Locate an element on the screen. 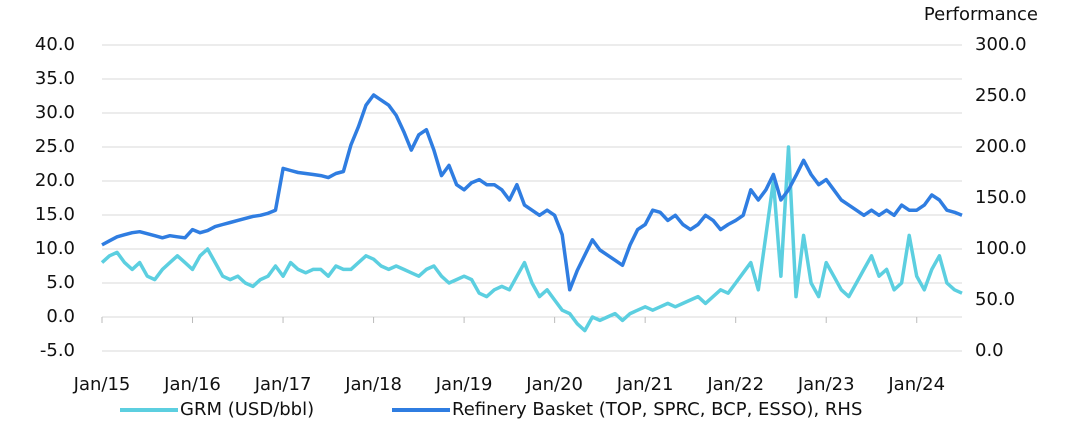  x-tick-label: Jan/19 is located at coordinates (464, 384).